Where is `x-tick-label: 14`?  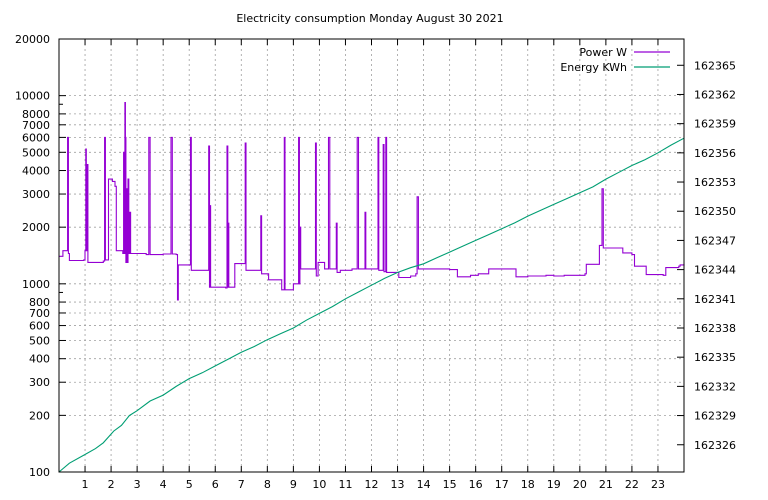
x-tick-label: 14 is located at coordinates (424, 484).